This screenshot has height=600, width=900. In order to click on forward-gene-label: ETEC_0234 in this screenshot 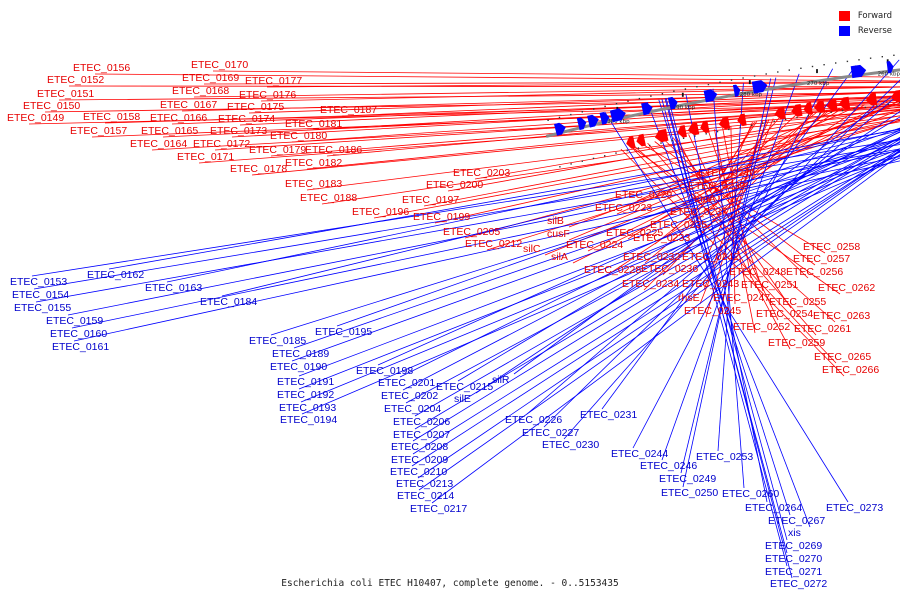, I will do `click(650, 284)`.